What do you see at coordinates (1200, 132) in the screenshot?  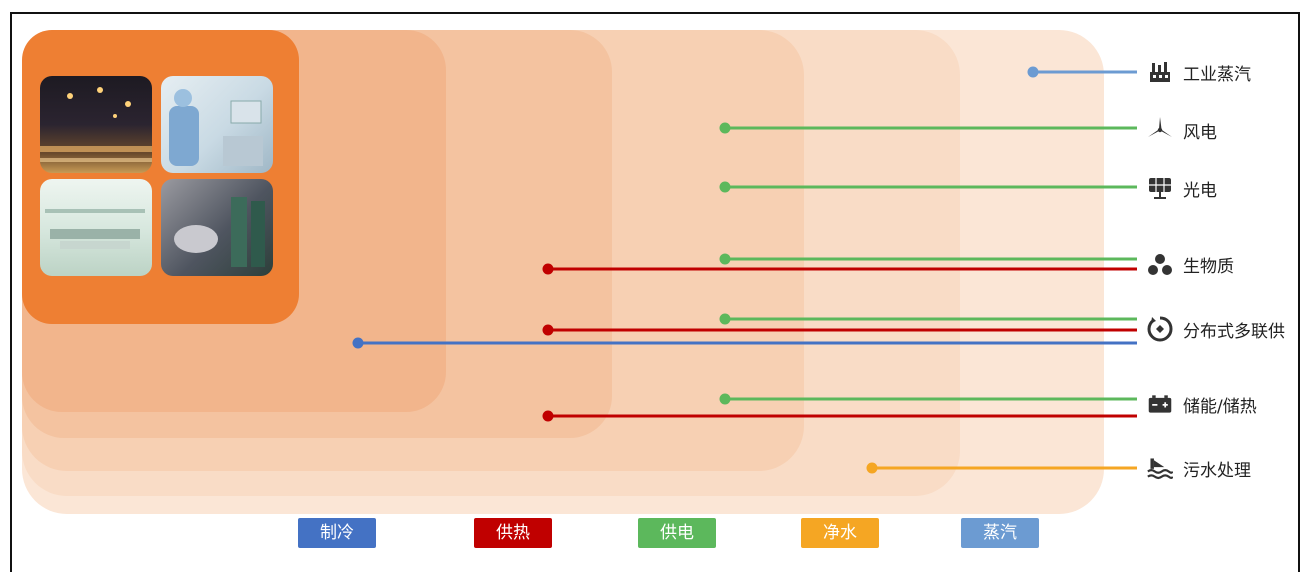 I see `source-label: 风电` at bounding box center [1200, 132].